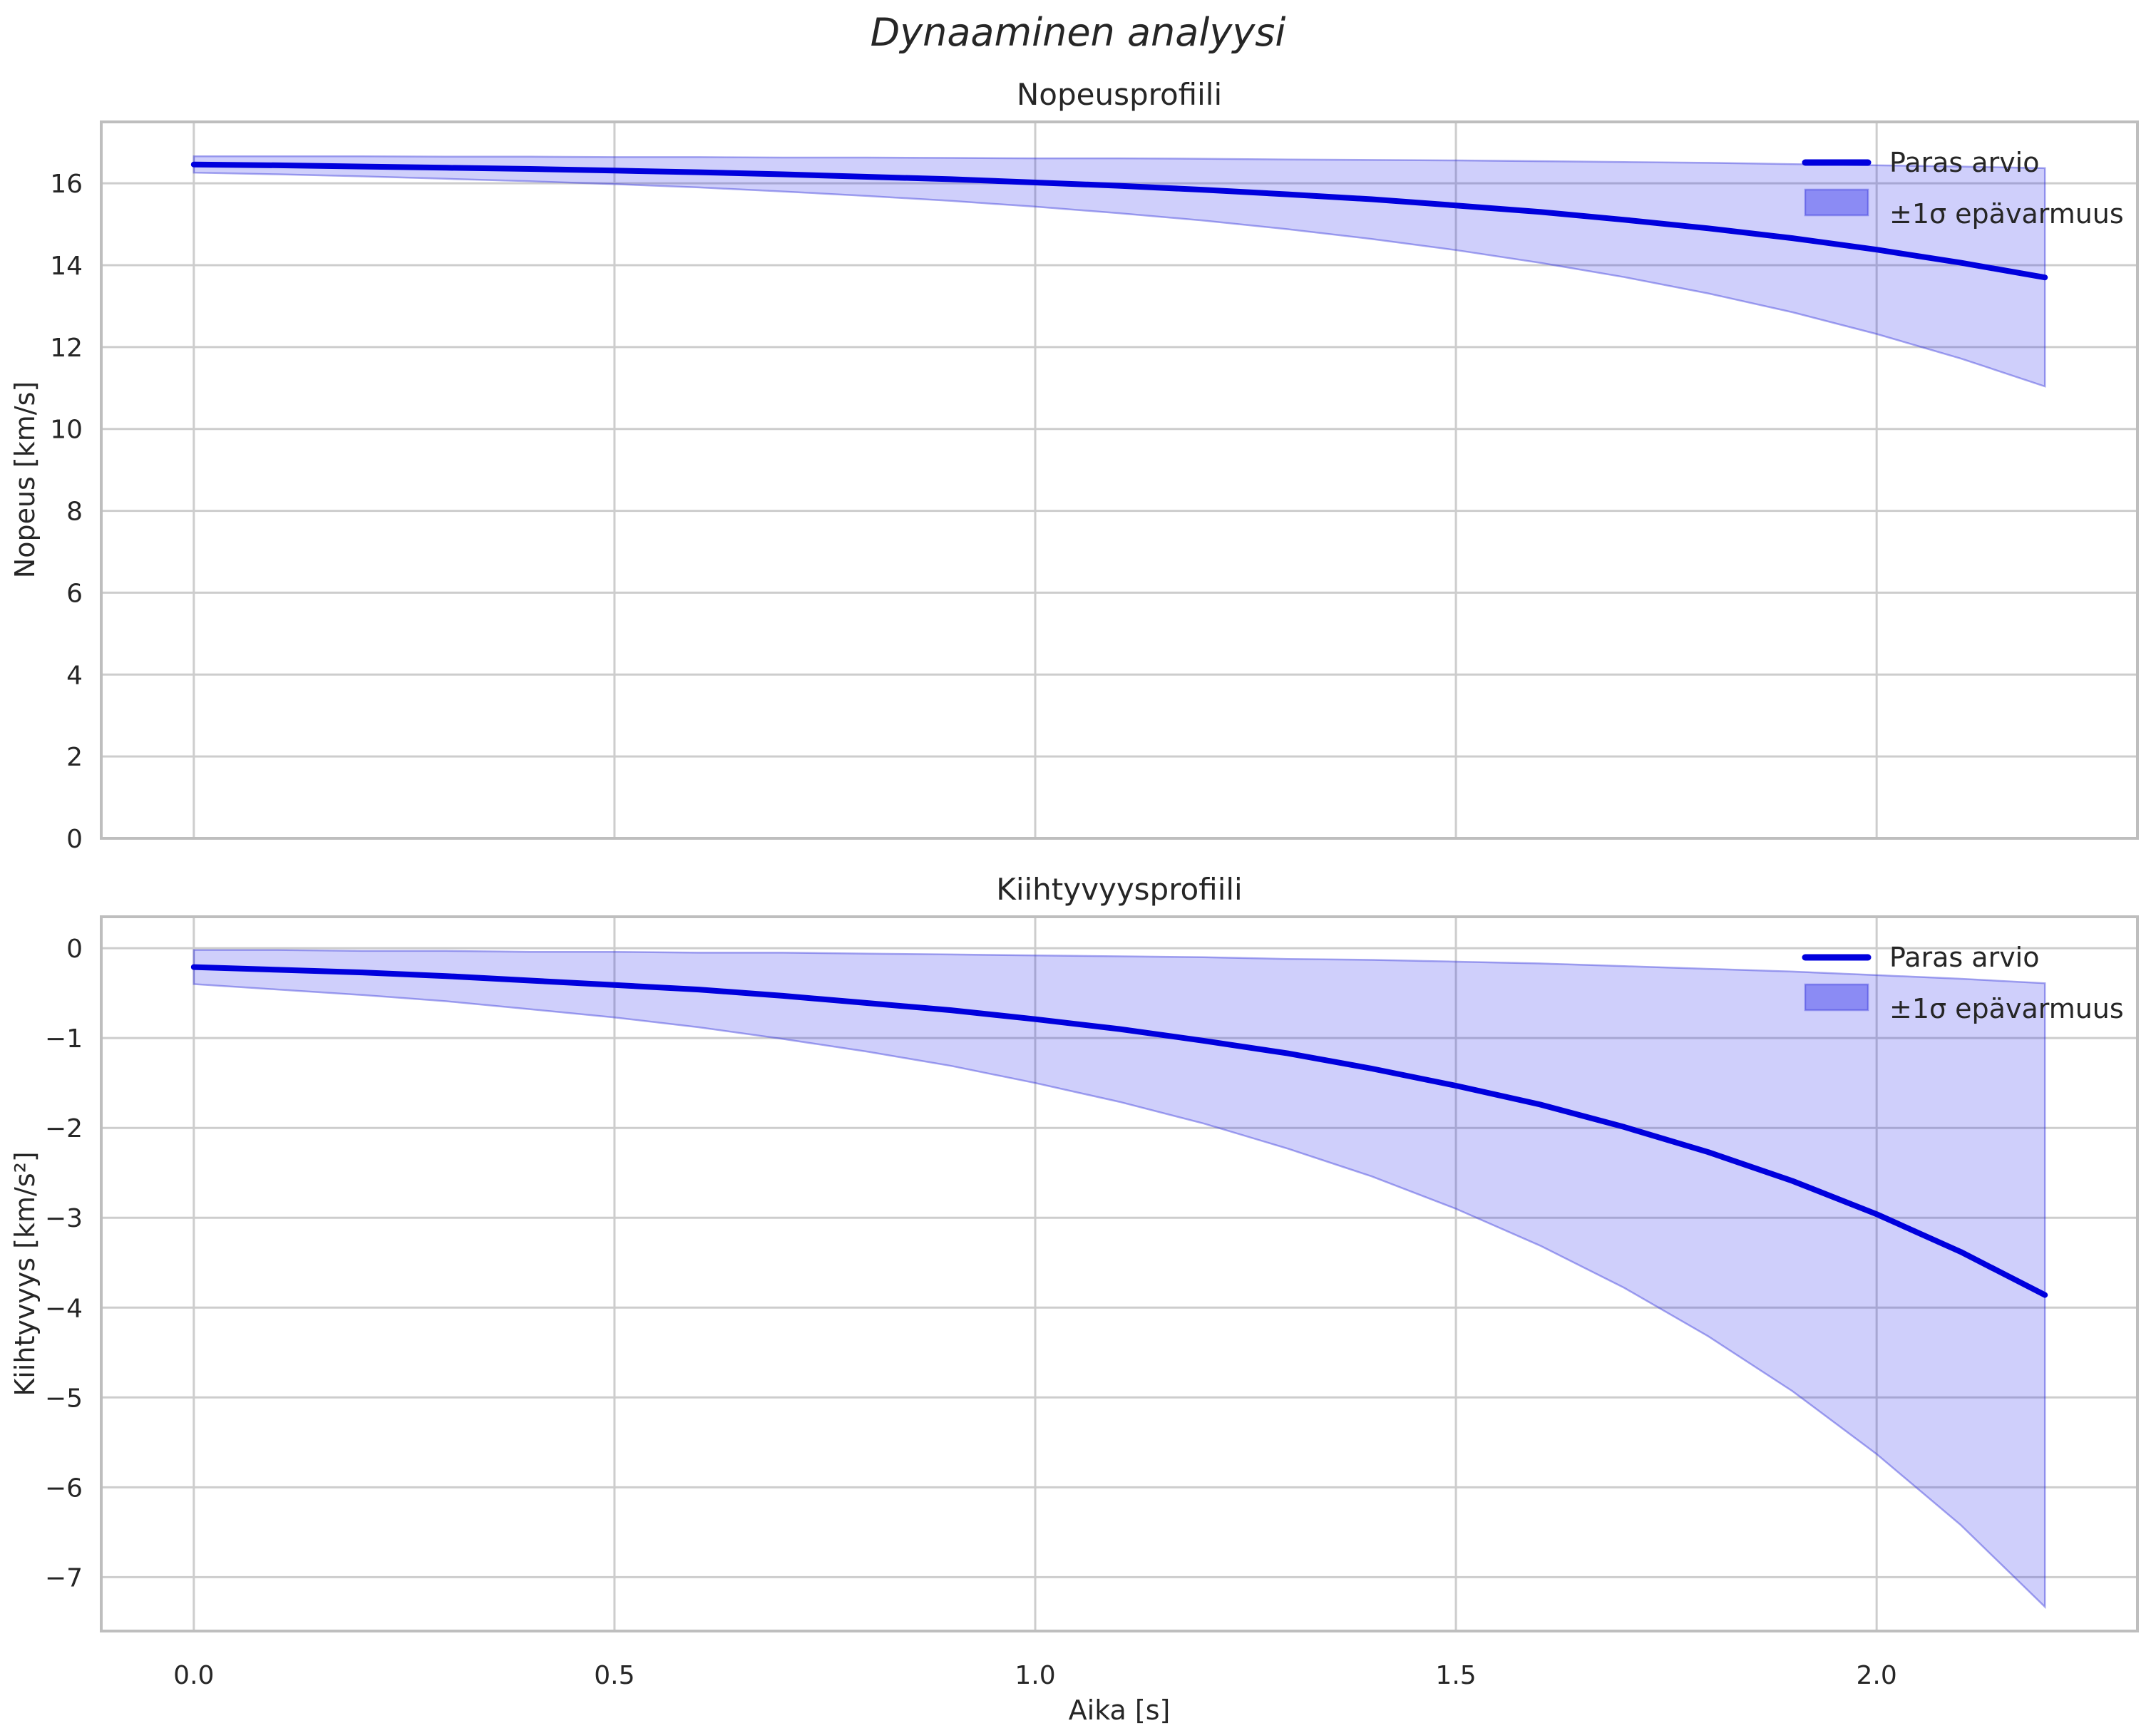  I want to click on velocity-subplot-title: Nopeusprofiili, so click(1119, 94).